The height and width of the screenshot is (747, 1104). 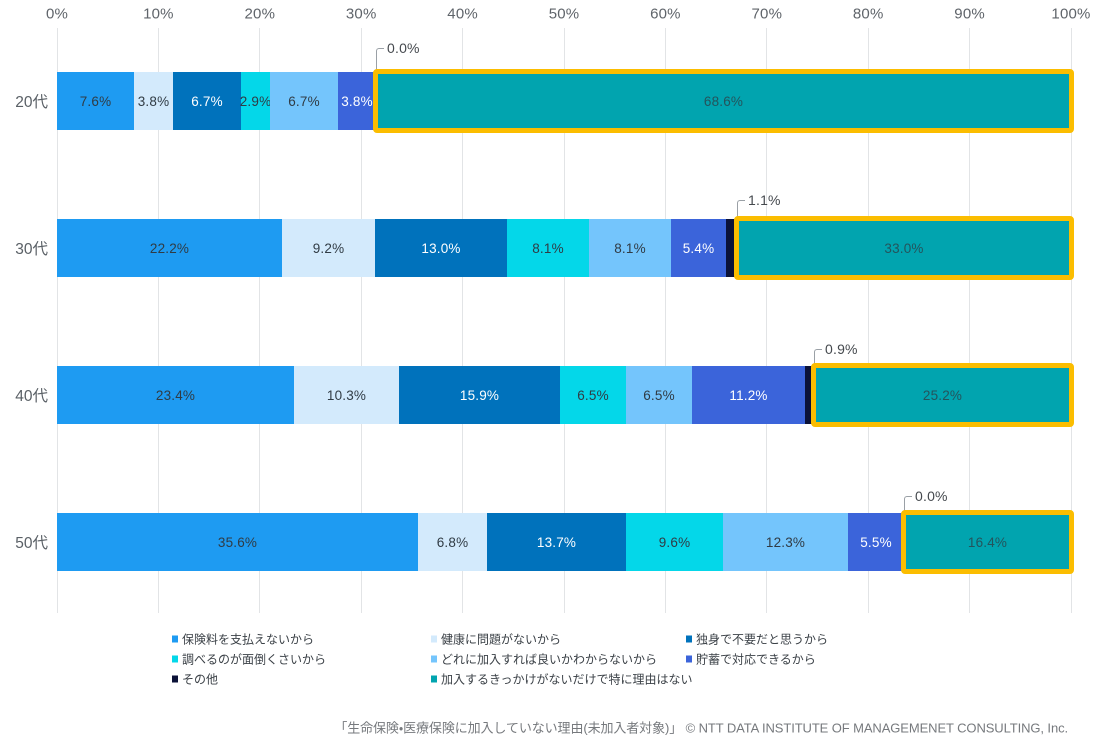 I want to click on x-axis-tick-label: 40%, so click(x=462, y=14).